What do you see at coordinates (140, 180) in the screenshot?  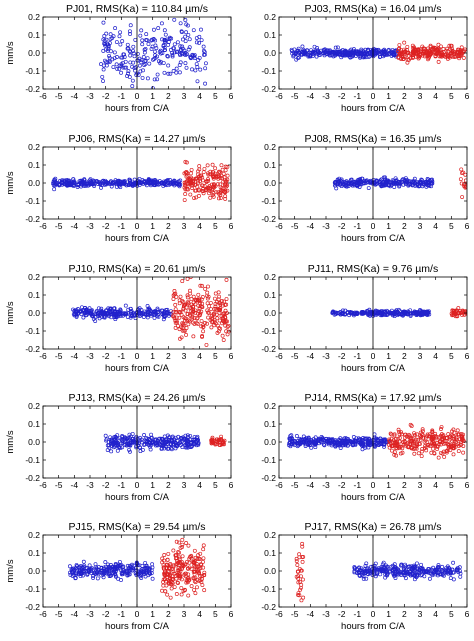 I see `data-points` at bounding box center [140, 180].